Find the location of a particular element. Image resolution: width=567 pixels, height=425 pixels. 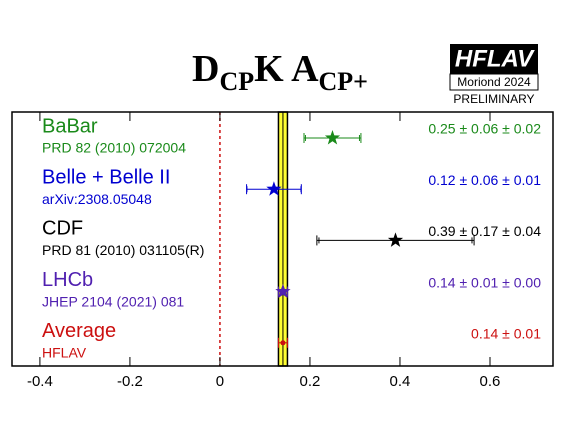

x-tick-label: 0.6 is located at coordinates (490, 381).